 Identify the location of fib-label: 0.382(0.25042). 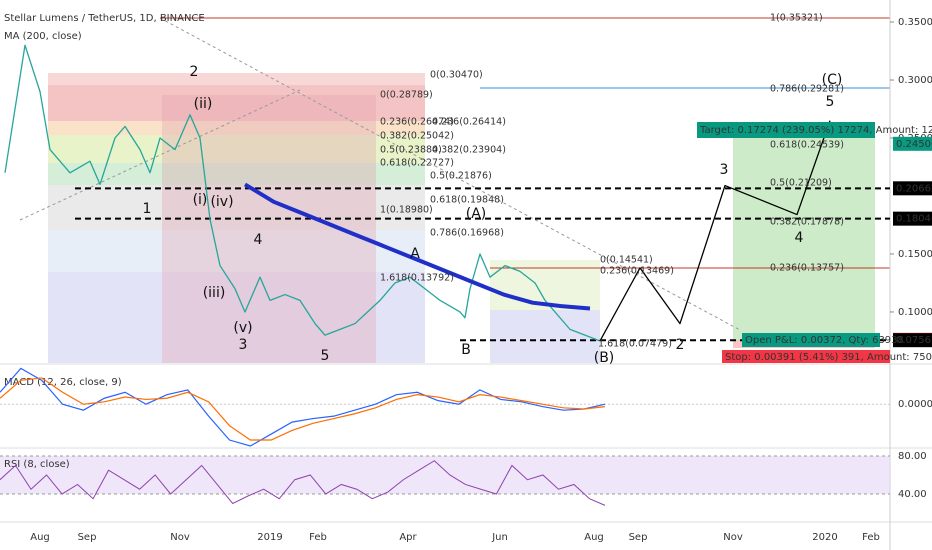
(417, 136).